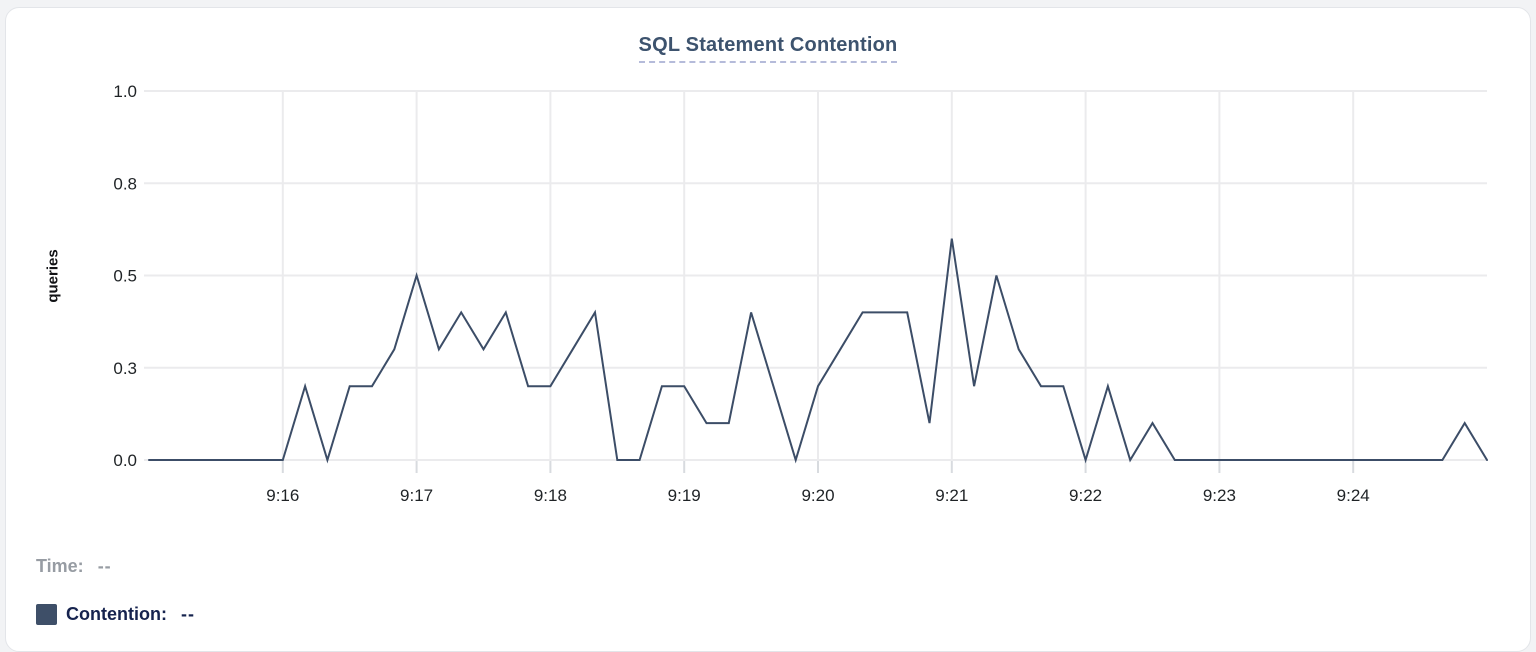 The height and width of the screenshot is (652, 1536). What do you see at coordinates (817, 495) in the screenshot?
I see `x-tick-label: 9:20` at bounding box center [817, 495].